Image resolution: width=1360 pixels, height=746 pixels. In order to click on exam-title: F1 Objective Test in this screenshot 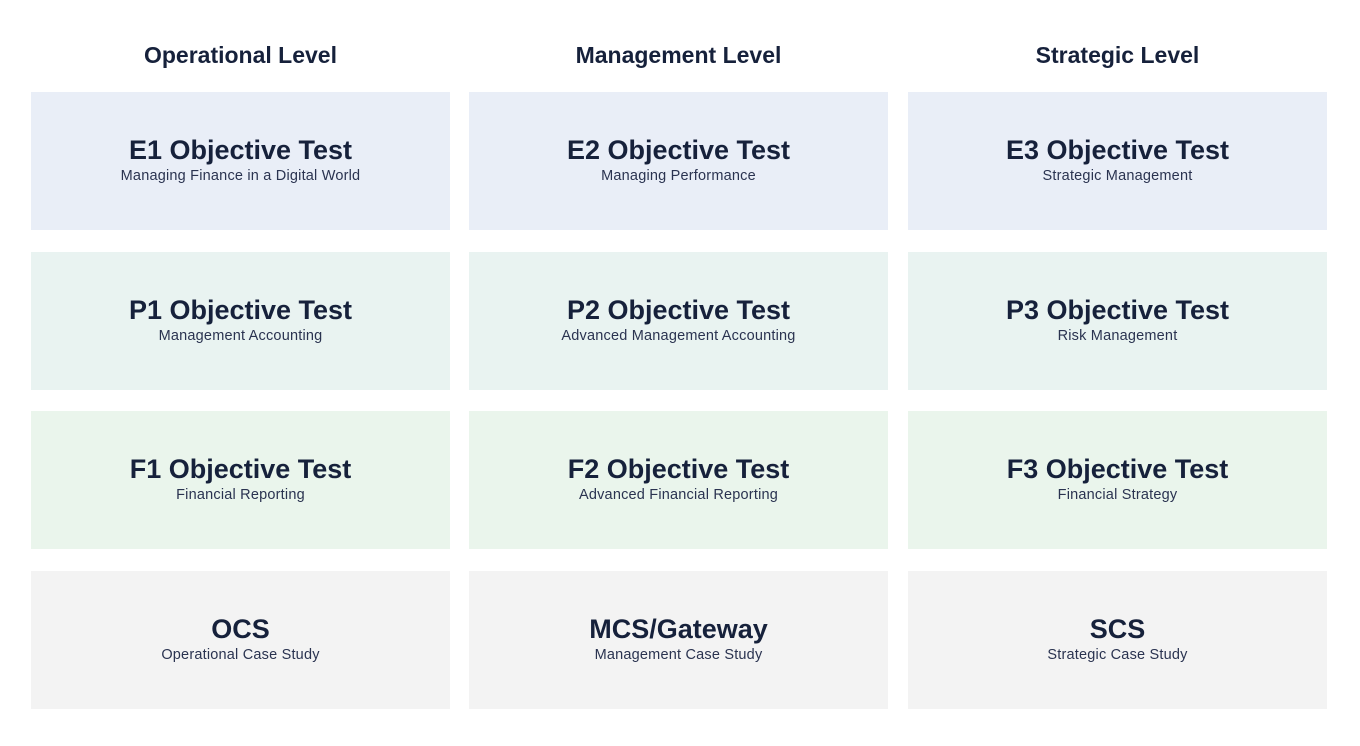, I will do `click(240, 469)`.